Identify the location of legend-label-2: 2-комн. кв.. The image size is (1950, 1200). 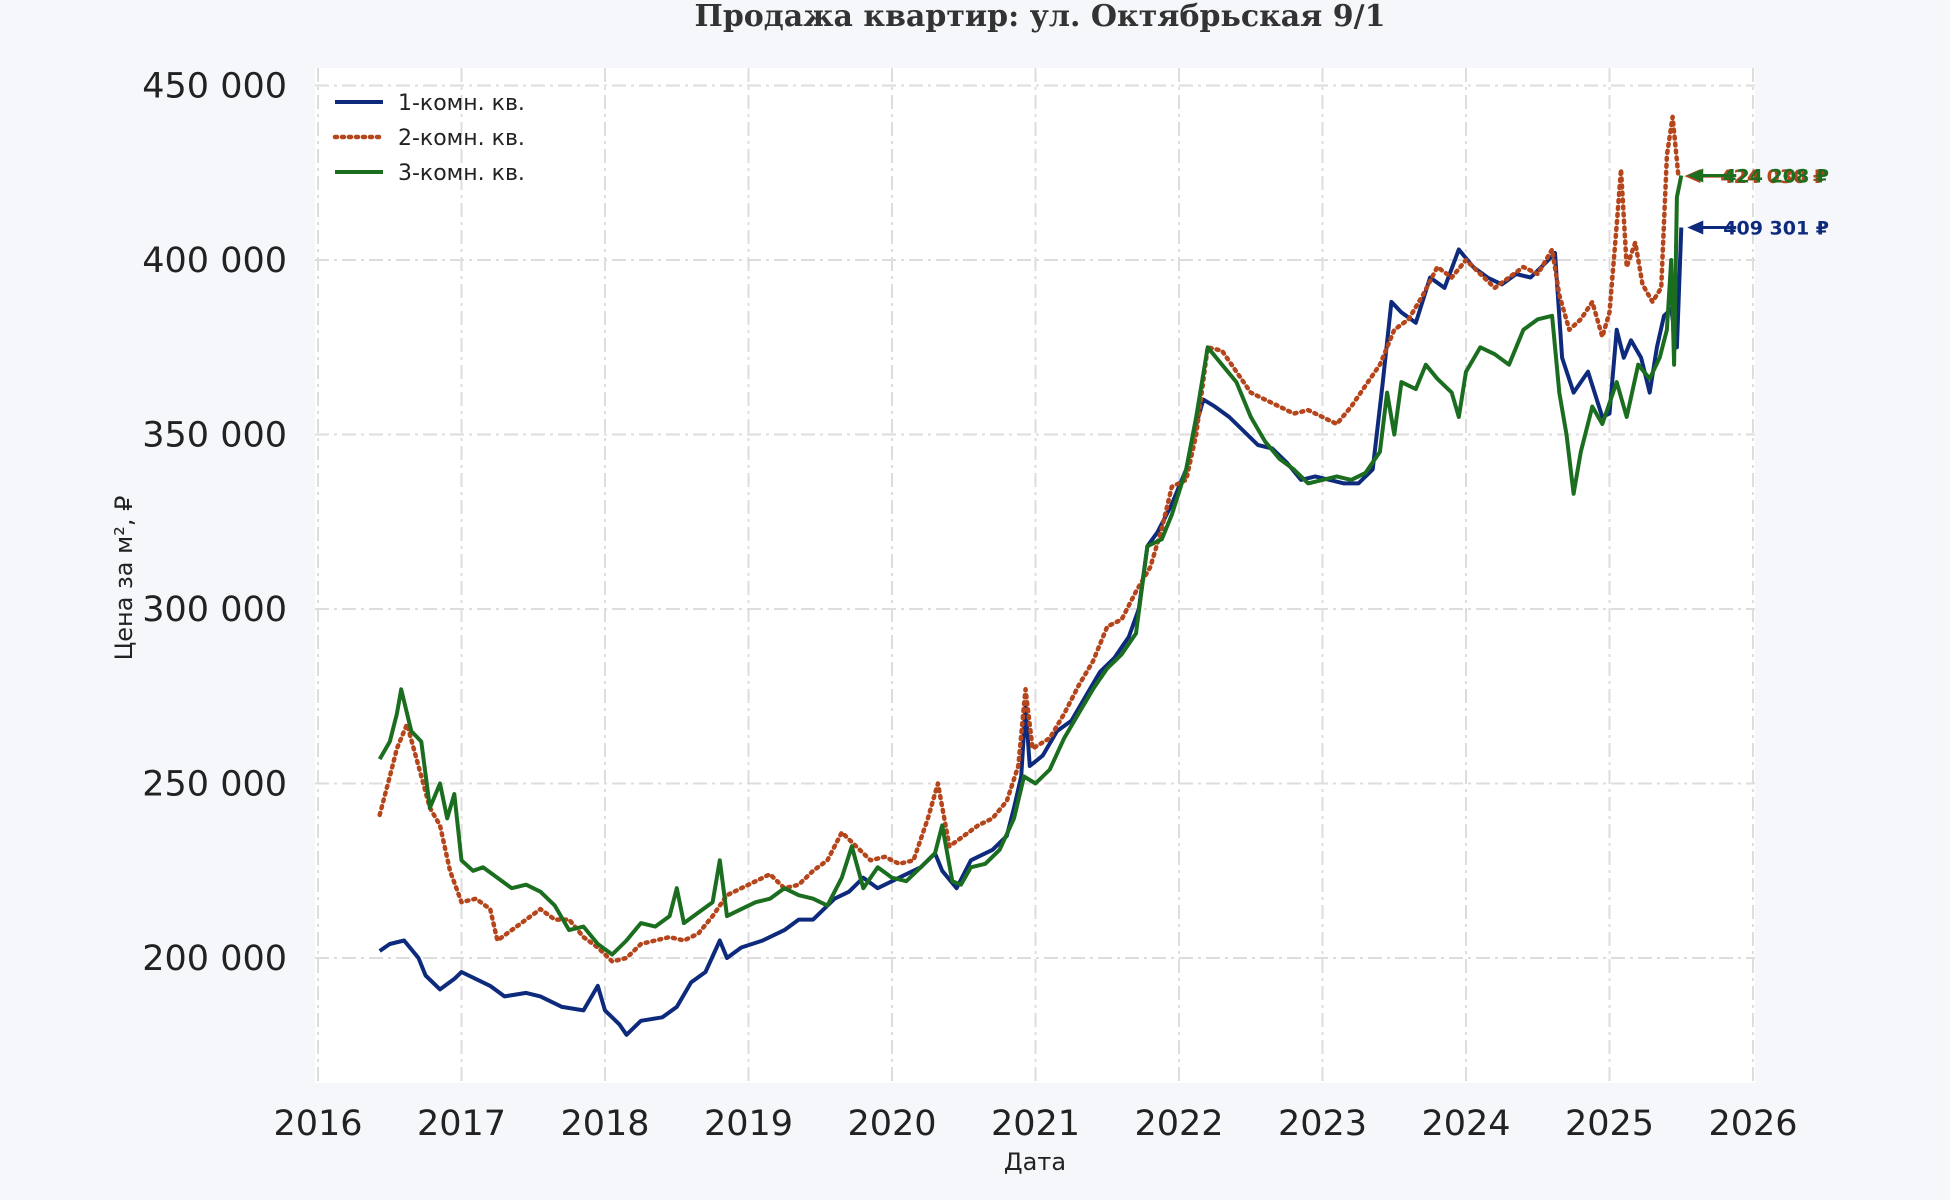
(461, 138).